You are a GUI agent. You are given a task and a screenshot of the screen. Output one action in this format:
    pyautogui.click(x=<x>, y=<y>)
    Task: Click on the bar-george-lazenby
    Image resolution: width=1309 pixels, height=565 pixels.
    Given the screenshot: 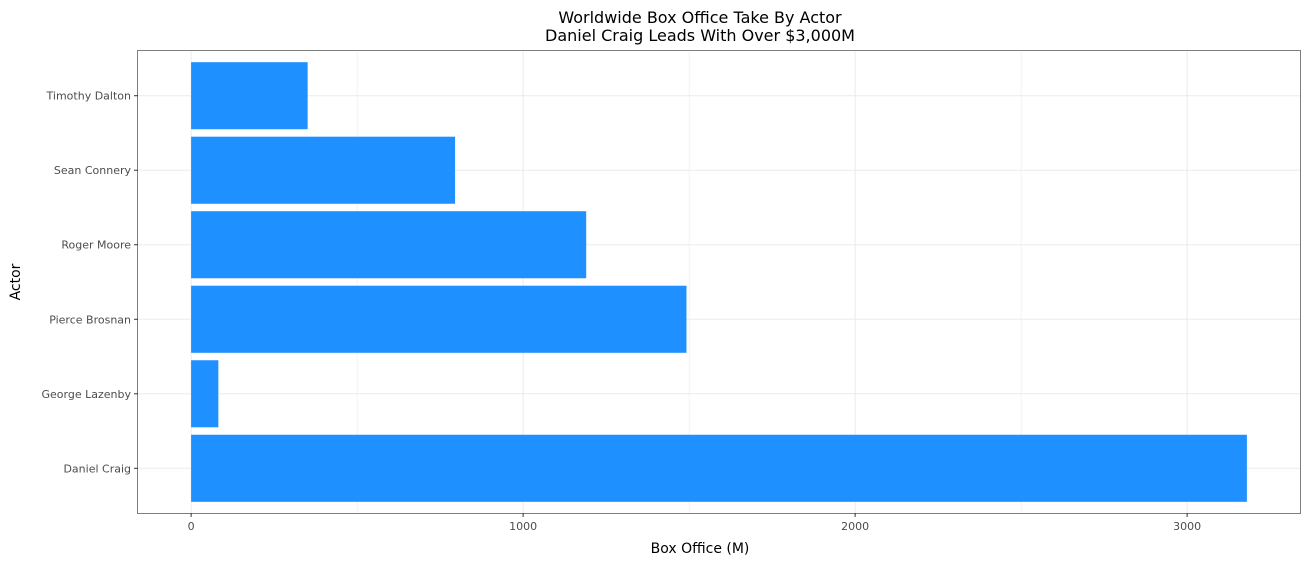 What is the action you would take?
    pyautogui.click(x=205, y=394)
    